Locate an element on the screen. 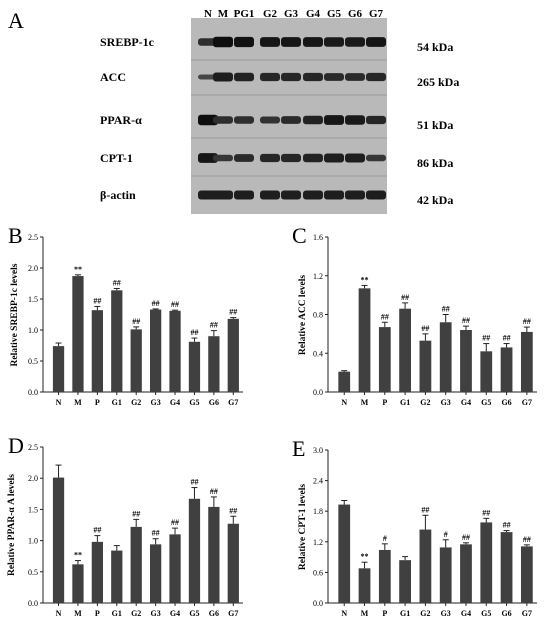  panel-letter: B is located at coordinates (15, 235).